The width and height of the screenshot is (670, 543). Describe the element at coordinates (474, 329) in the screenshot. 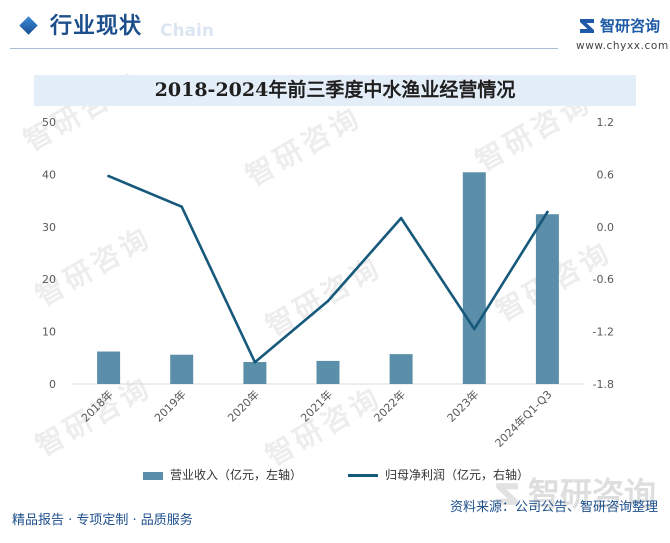

I see `net-profit-point-2023` at that location.